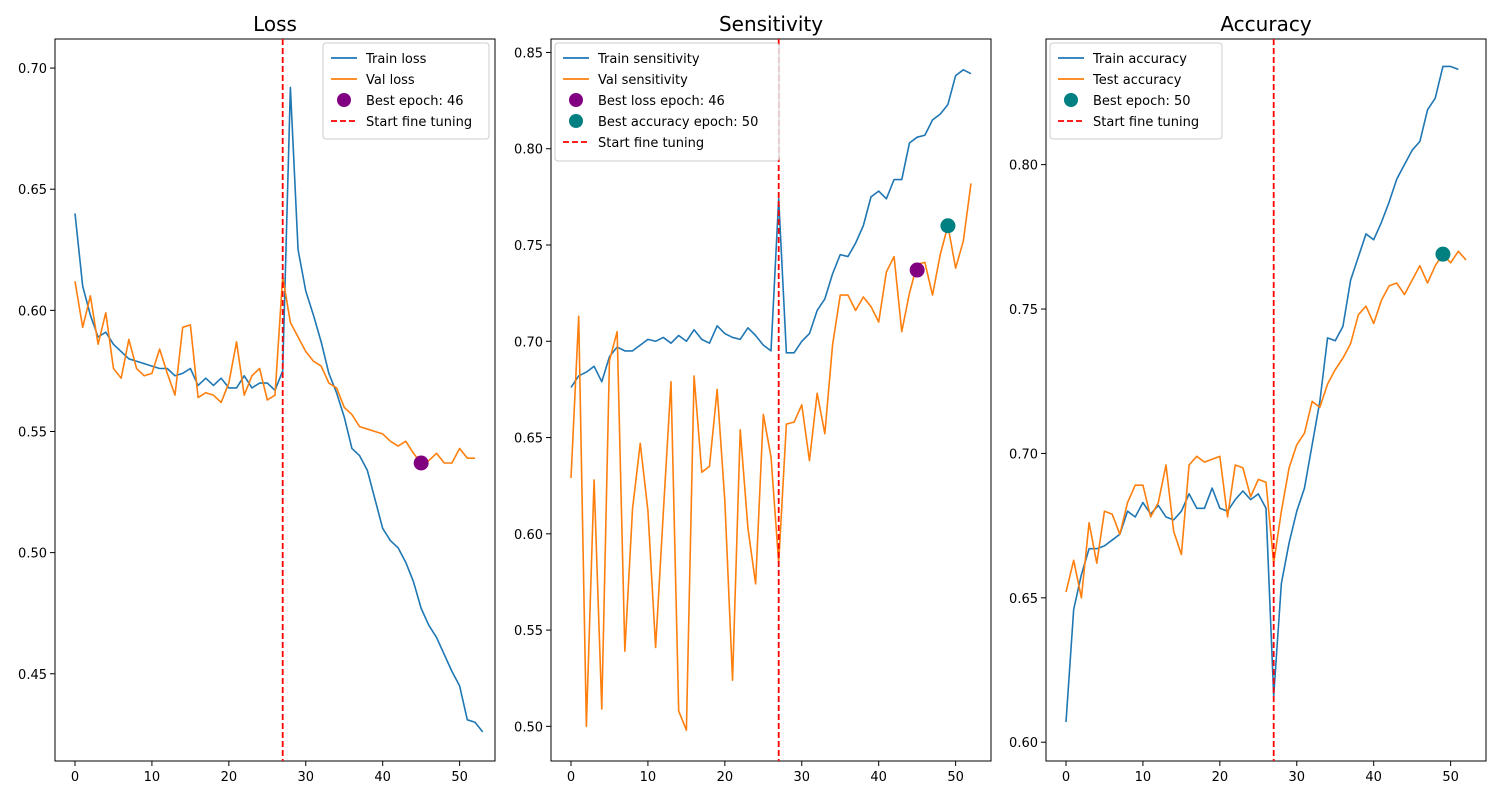 This screenshot has height=800, width=1500. Describe the element at coordinates (396, 59) in the screenshot. I see `legend-label: Train loss` at that location.